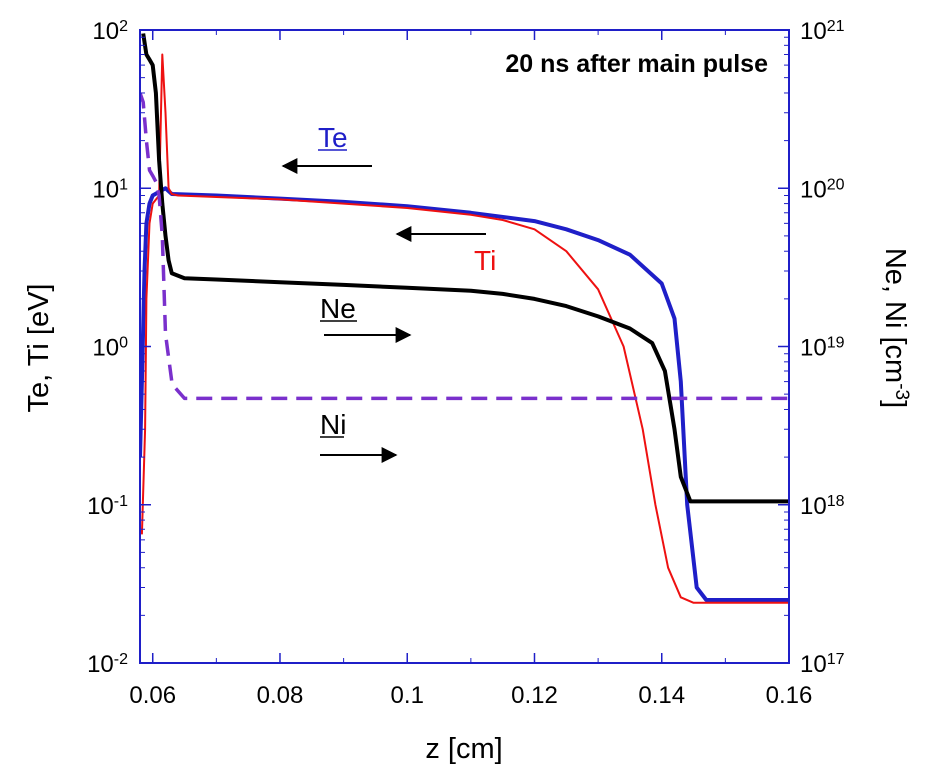 Image resolution: width=932 pixels, height=774 pixels. I want to click on annotation-ni: Ni, so click(359, 436).